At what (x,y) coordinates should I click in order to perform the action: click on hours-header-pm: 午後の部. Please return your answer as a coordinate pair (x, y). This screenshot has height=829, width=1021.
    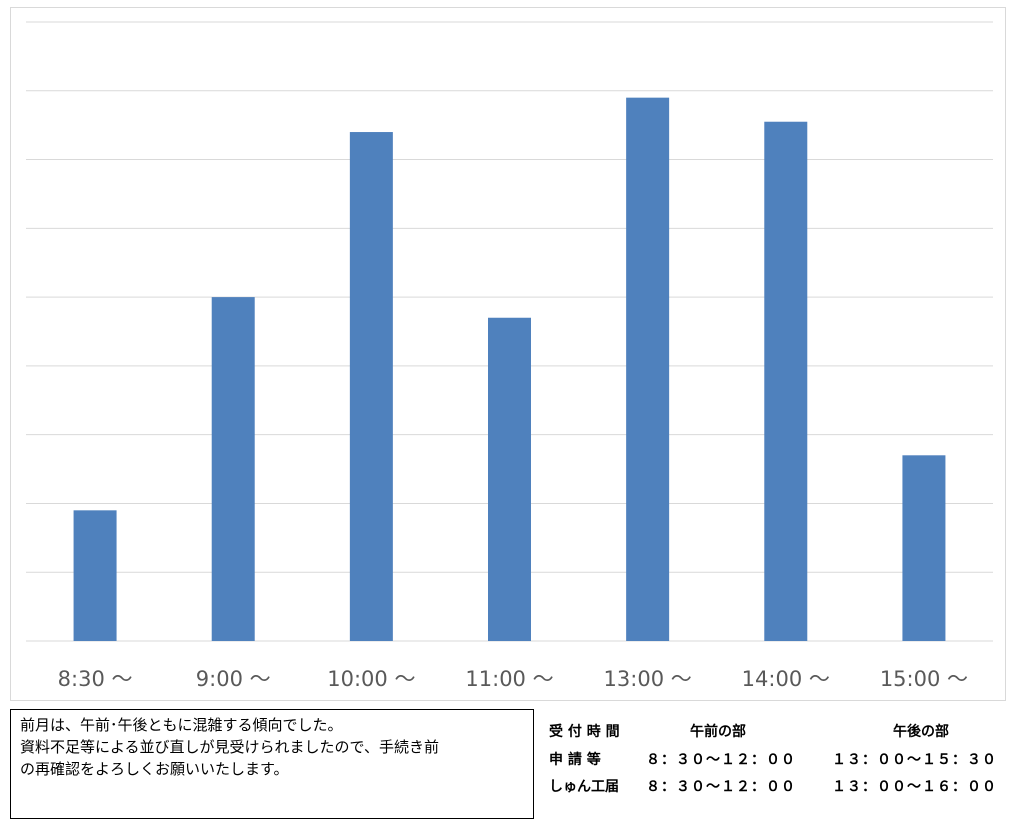
    Looking at the image, I should click on (921, 732).